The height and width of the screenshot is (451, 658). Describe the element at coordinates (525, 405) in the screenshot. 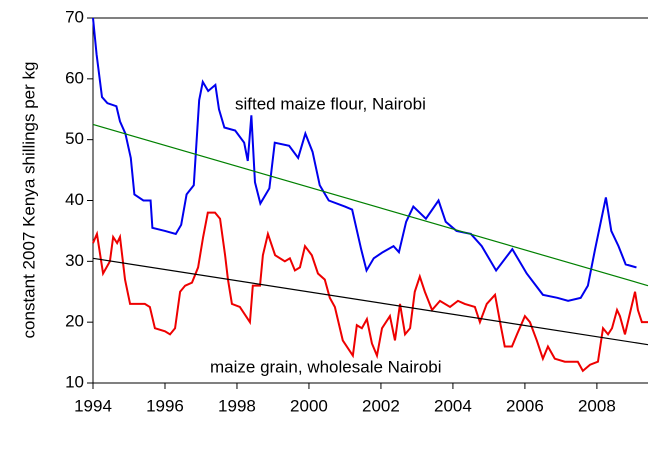

I see `x-tick-label: 2006` at that location.